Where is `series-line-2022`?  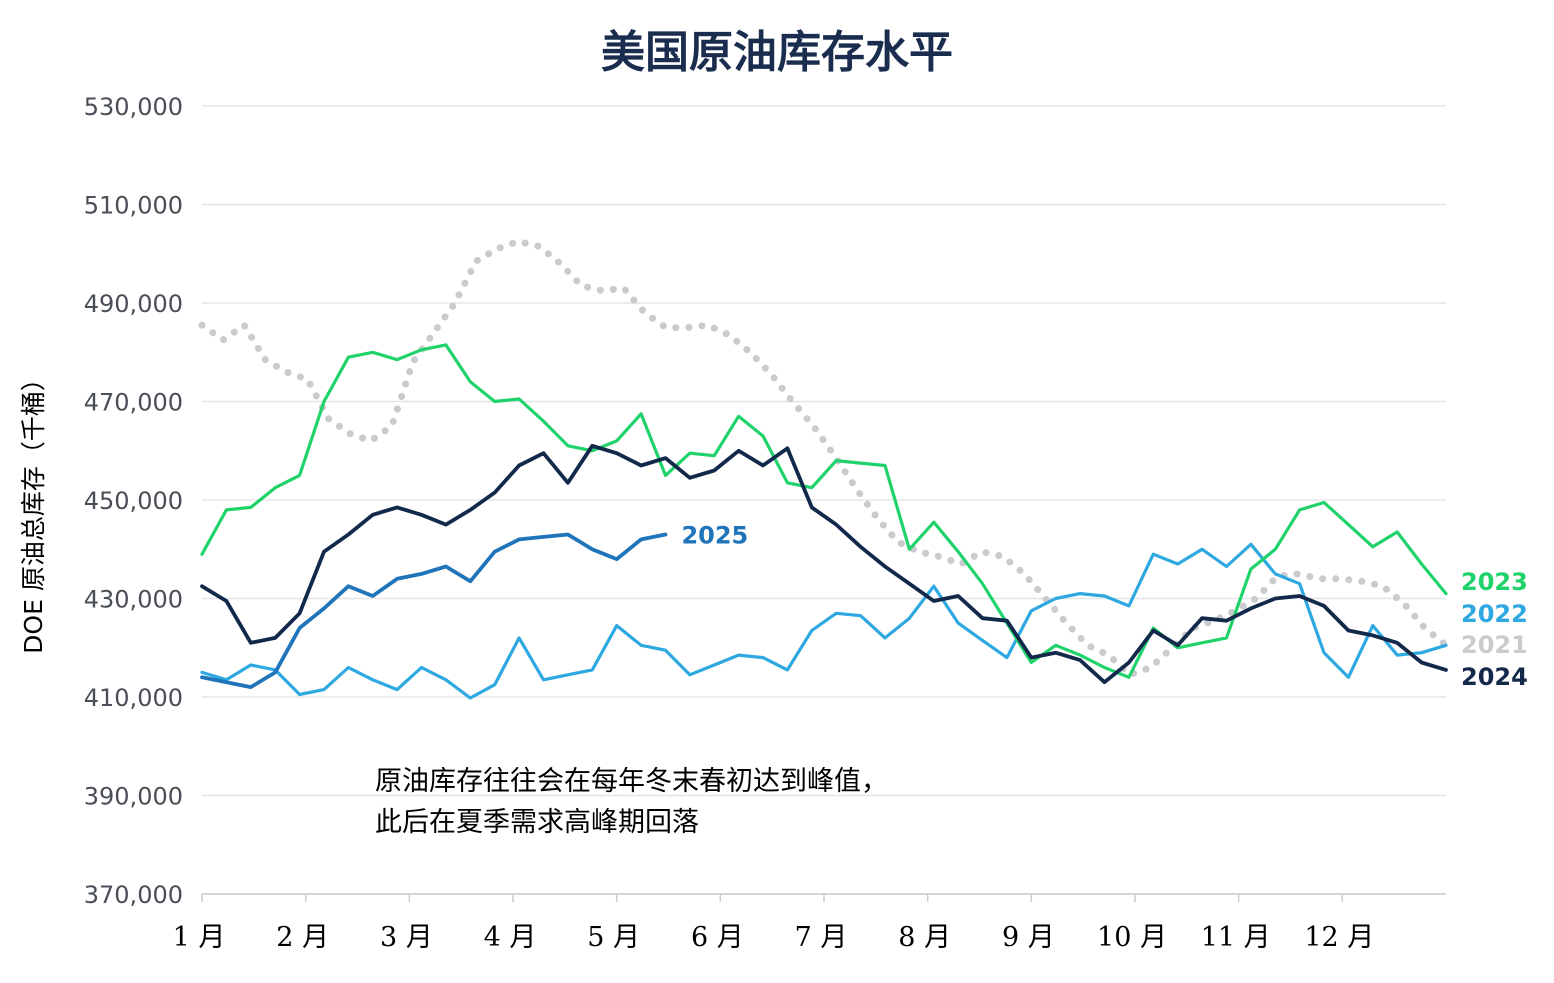
series-line-2022 is located at coordinates (824, 621).